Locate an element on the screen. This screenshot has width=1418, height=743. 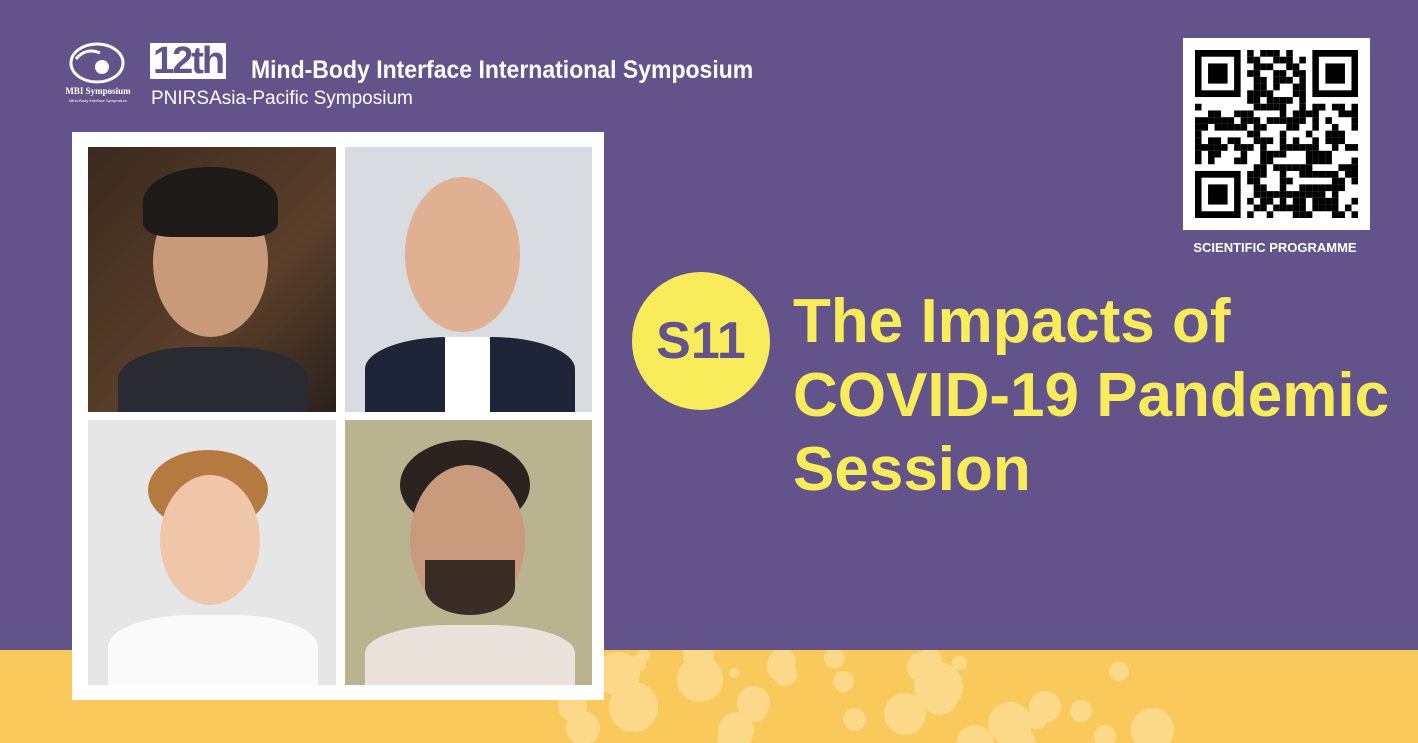
qr-code-icon is located at coordinates (1276, 134).